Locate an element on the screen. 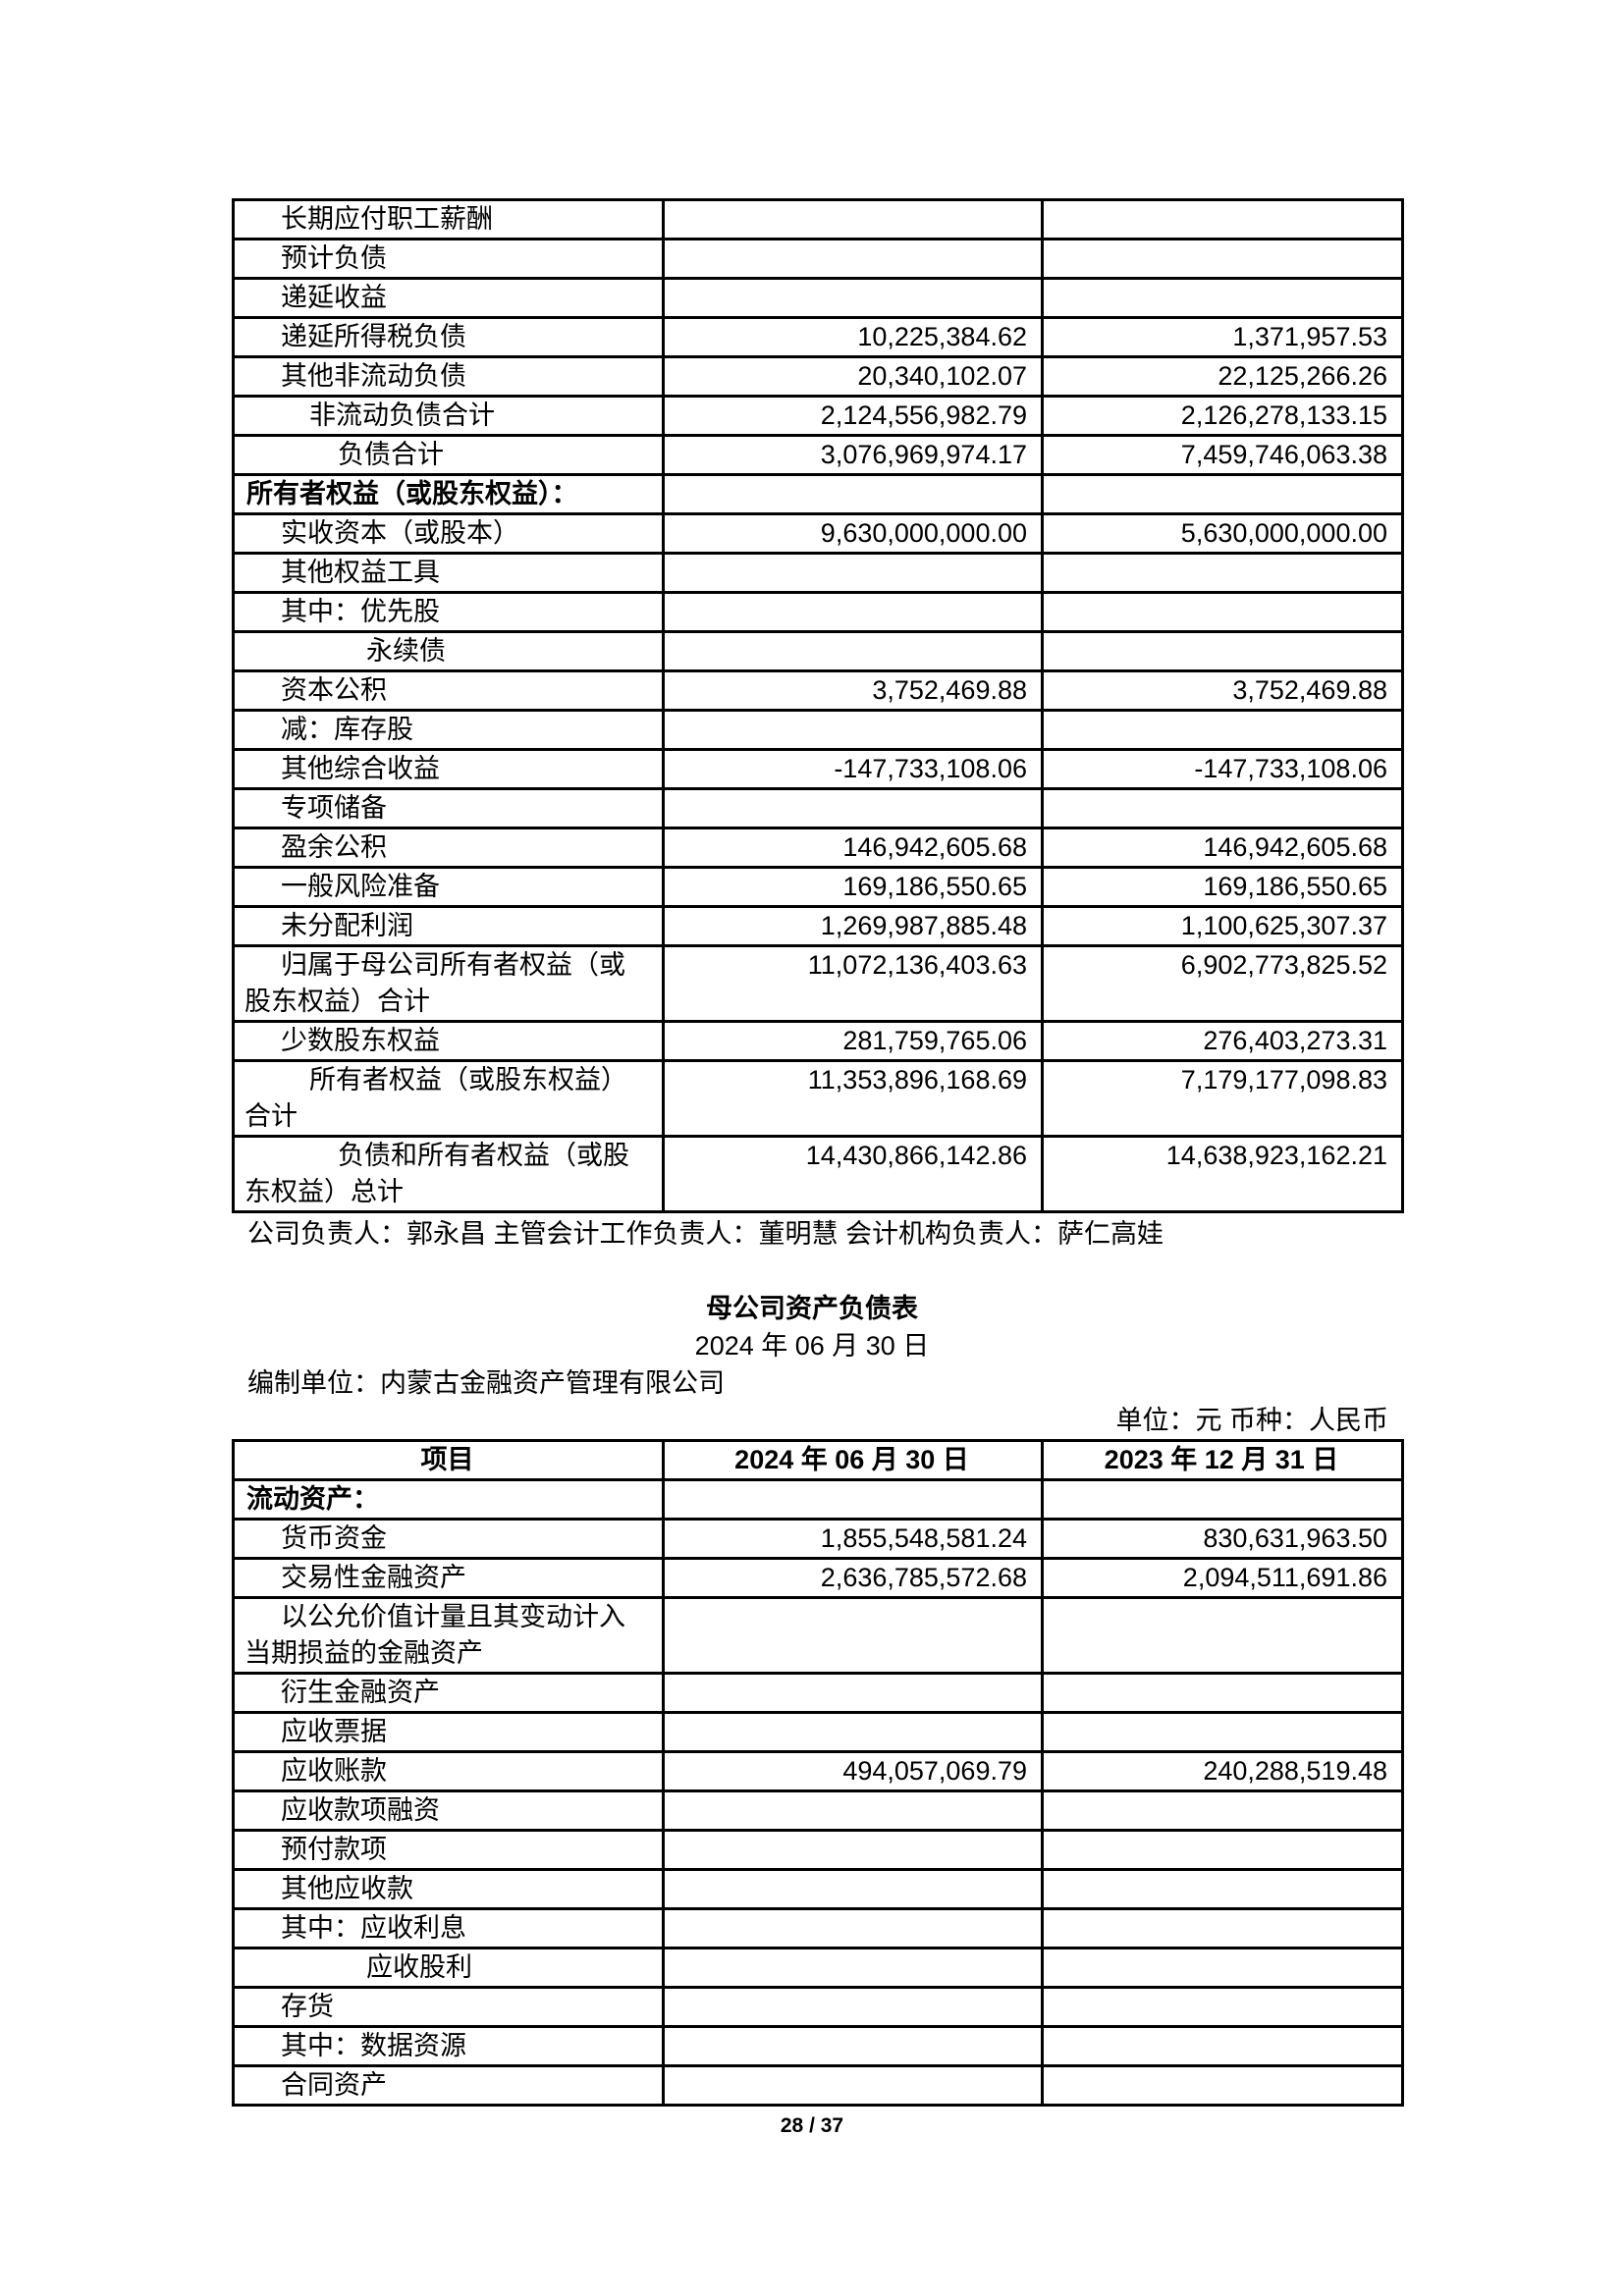  parent-balance-sheet-title: 母公司资产负债表 is located at coordinates (812, 1309).